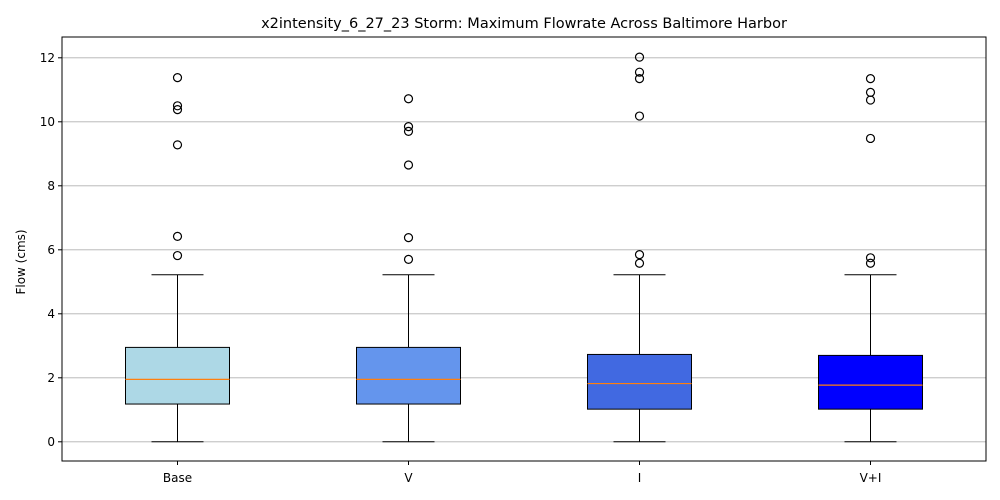  What do you see at coordinates (51, 442) in the screenshot?
I see `y-tick-label: 0` at bounding box center [51, 442].